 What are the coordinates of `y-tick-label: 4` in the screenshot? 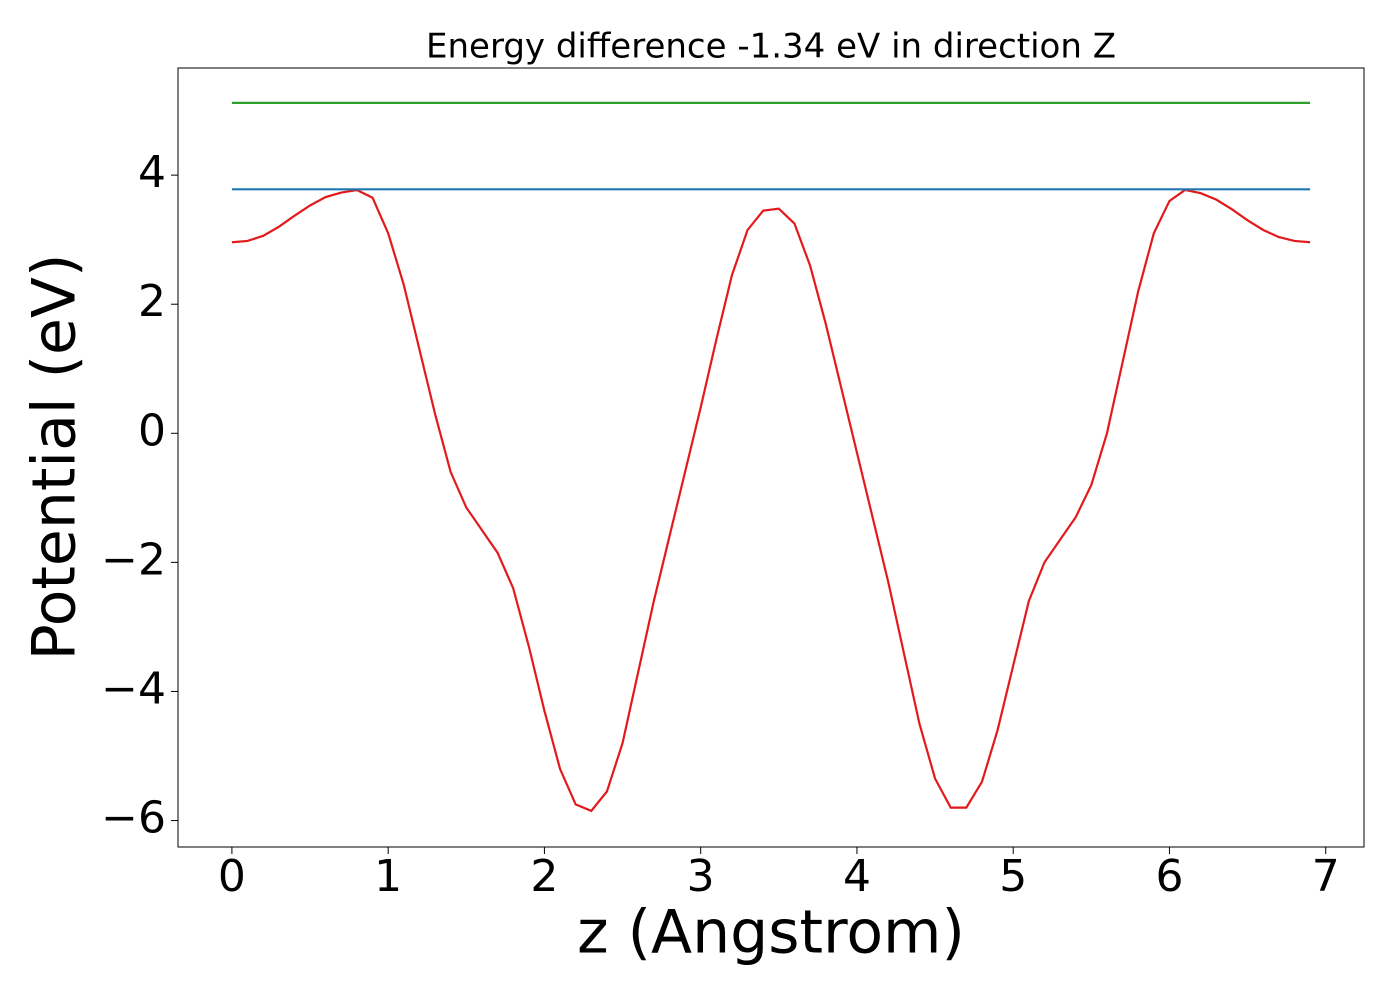 It's located at (152, 172).